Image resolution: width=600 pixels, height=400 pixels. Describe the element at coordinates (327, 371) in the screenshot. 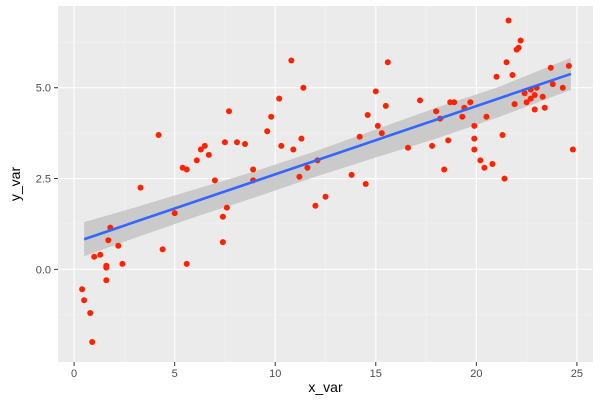

I see `x-axis-ticks: 0 5 10 15 20 25` at that location.